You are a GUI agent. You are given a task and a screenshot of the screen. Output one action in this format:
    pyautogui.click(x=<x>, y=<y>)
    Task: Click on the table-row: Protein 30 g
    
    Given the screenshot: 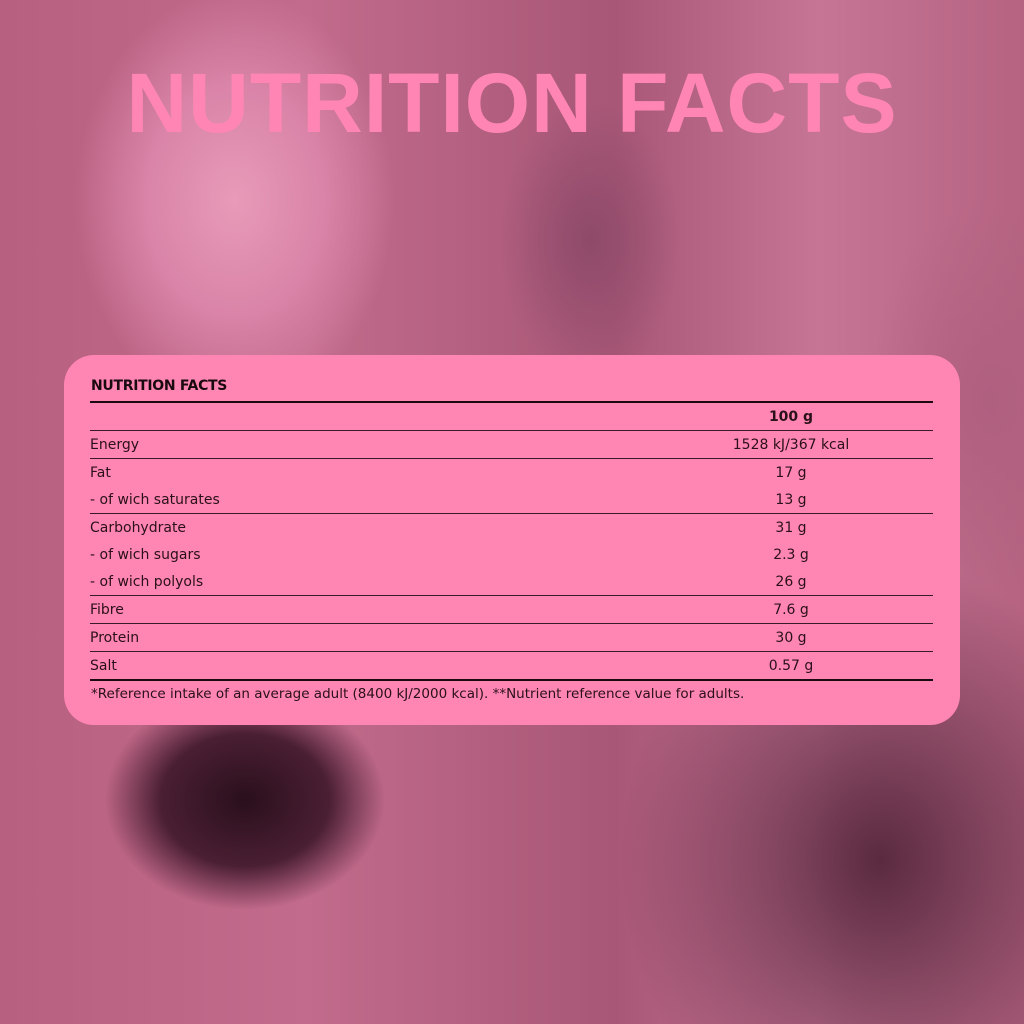 What is the action you would take?
    pyautogui.click(x=511, y=637)
    